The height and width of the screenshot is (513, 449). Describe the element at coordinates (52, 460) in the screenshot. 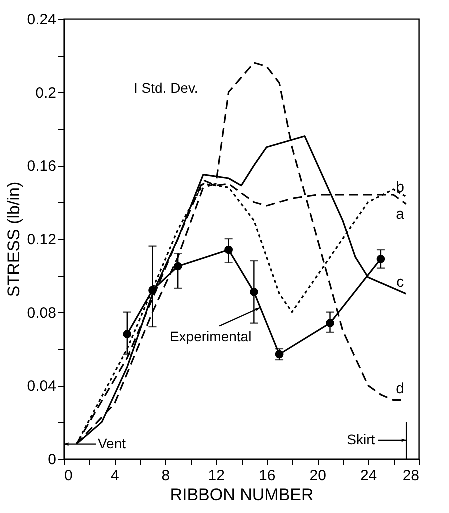

I see `y-tick-label: 0` at that location.